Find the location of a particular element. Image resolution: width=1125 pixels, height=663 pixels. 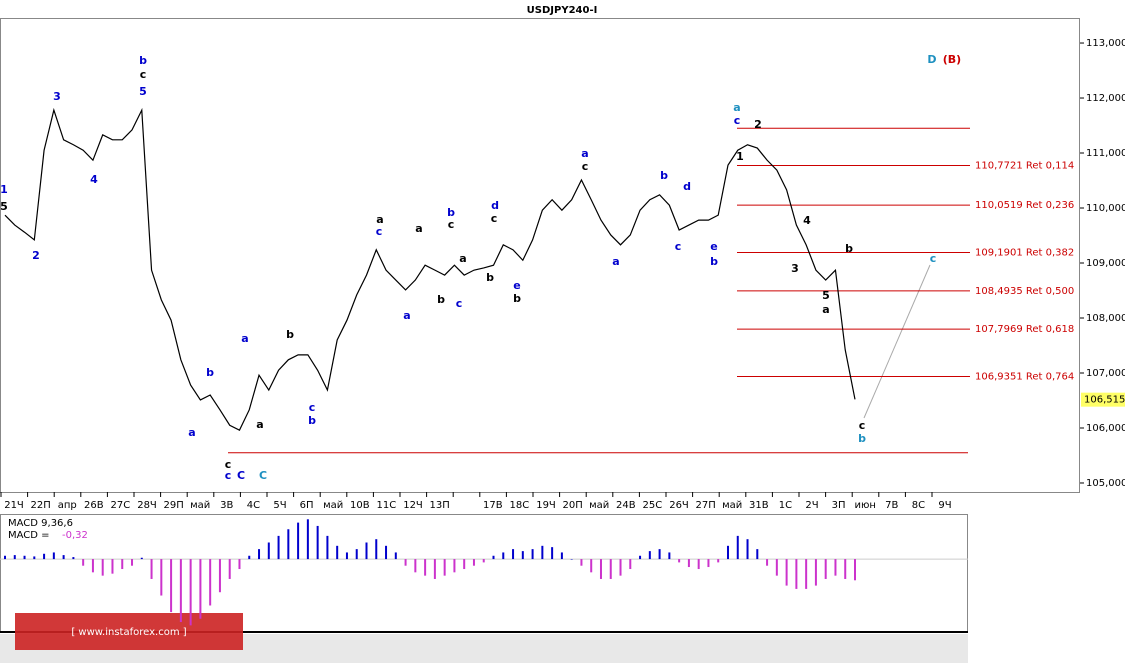

x-tick-label: 10В is located at coordinates (360, 505).